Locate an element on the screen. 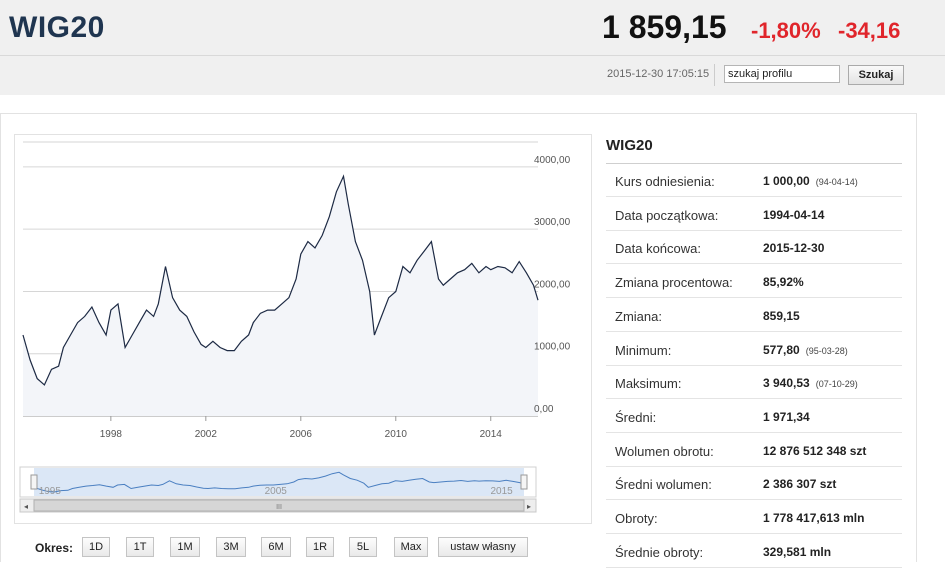 This screenshot has width=945, height=568. info-row-value-wrap: 1 000,00 (94-04-14) is located at coordinates (810, 181).